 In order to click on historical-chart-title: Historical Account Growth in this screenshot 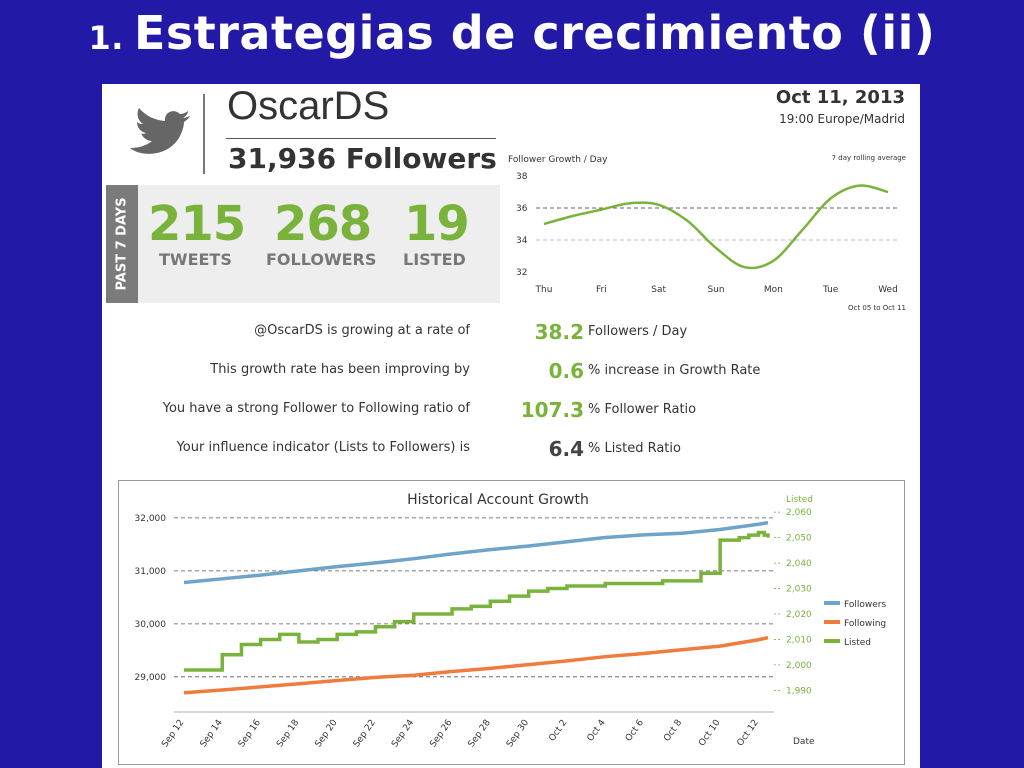, I will do `click(498, 500)`.